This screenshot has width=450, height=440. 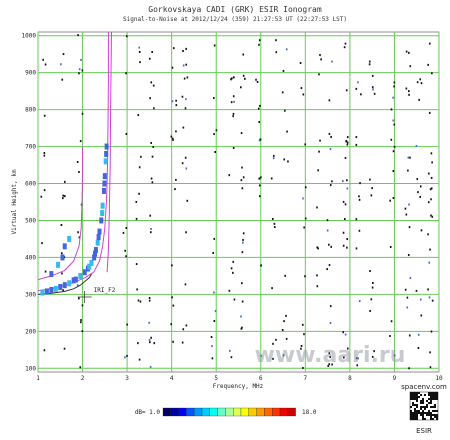 I want to click on x-tick-label: 1, so click(x=38, y=378).